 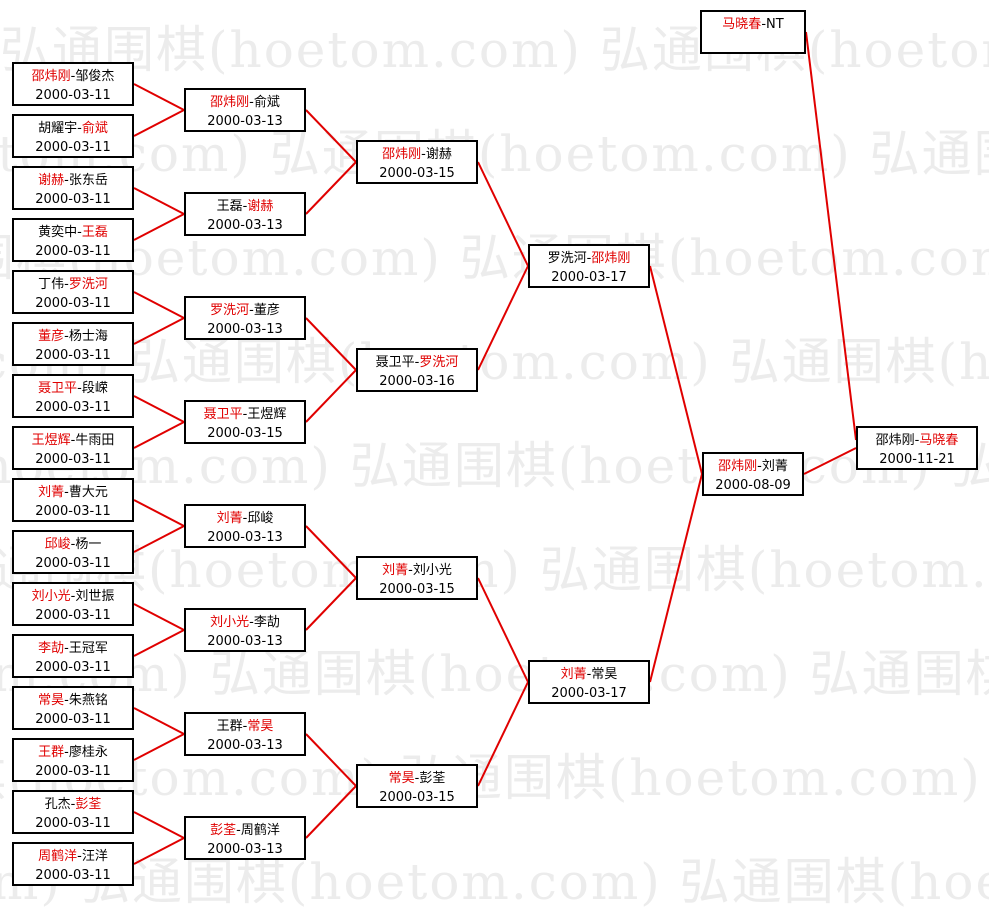 I want to click on match-box: 刘菁-常昊 2000-03-17, so click(x=589, y=682).